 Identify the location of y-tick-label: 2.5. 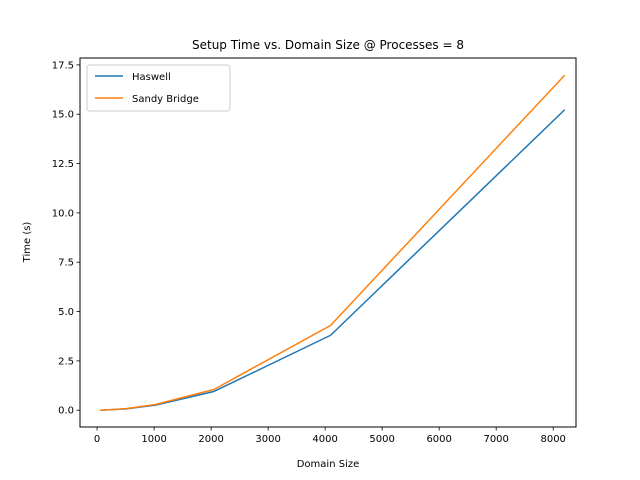
(66, 361).